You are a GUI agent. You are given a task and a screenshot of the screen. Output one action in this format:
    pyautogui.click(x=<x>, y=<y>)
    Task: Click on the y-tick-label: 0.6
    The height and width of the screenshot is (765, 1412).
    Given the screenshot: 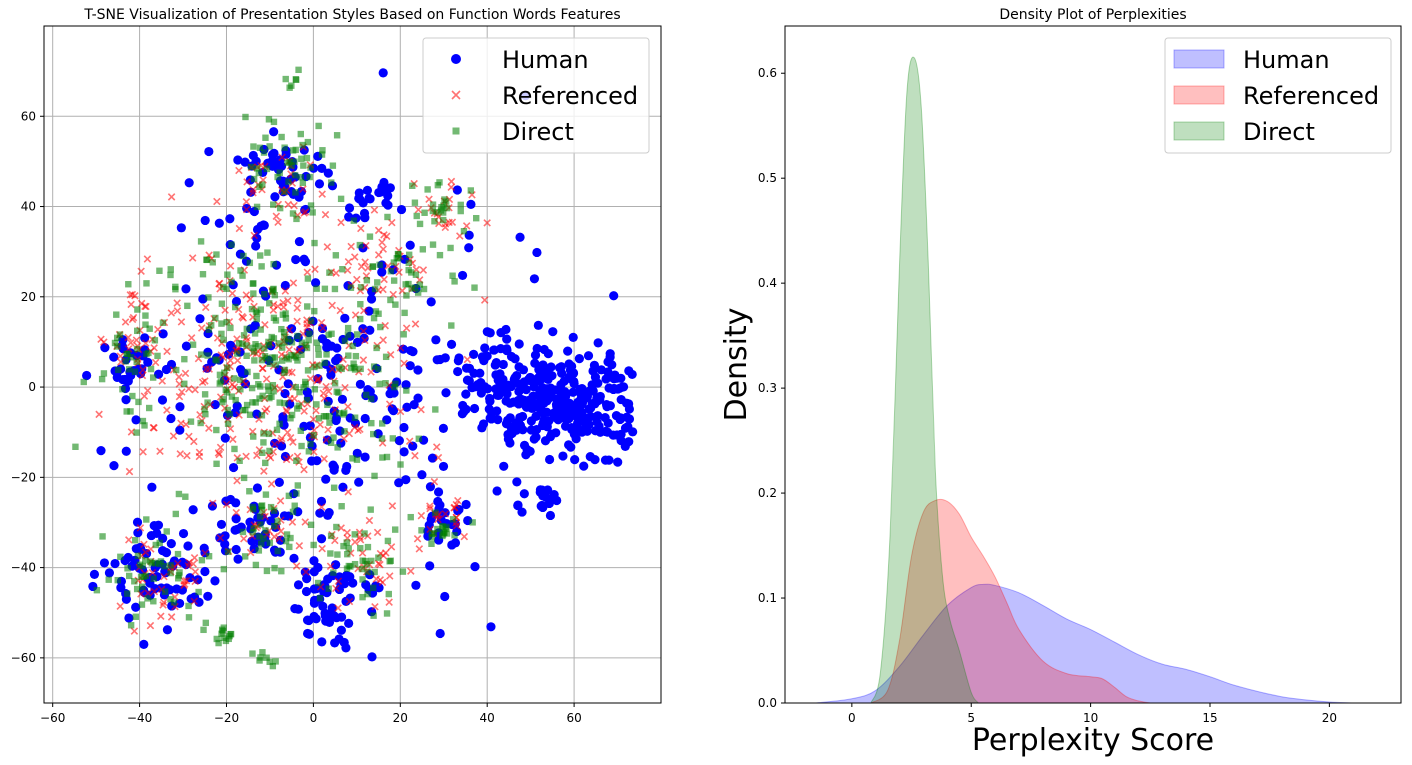 What is the action you would take?
    pyautogui.click(x=767, y=73)
    